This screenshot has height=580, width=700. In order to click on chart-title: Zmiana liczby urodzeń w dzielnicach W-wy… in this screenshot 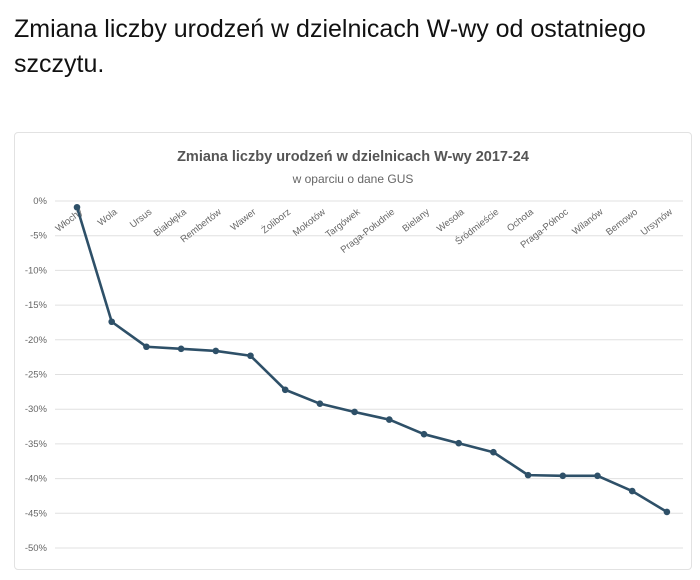, I will do `click(353, 157)`.